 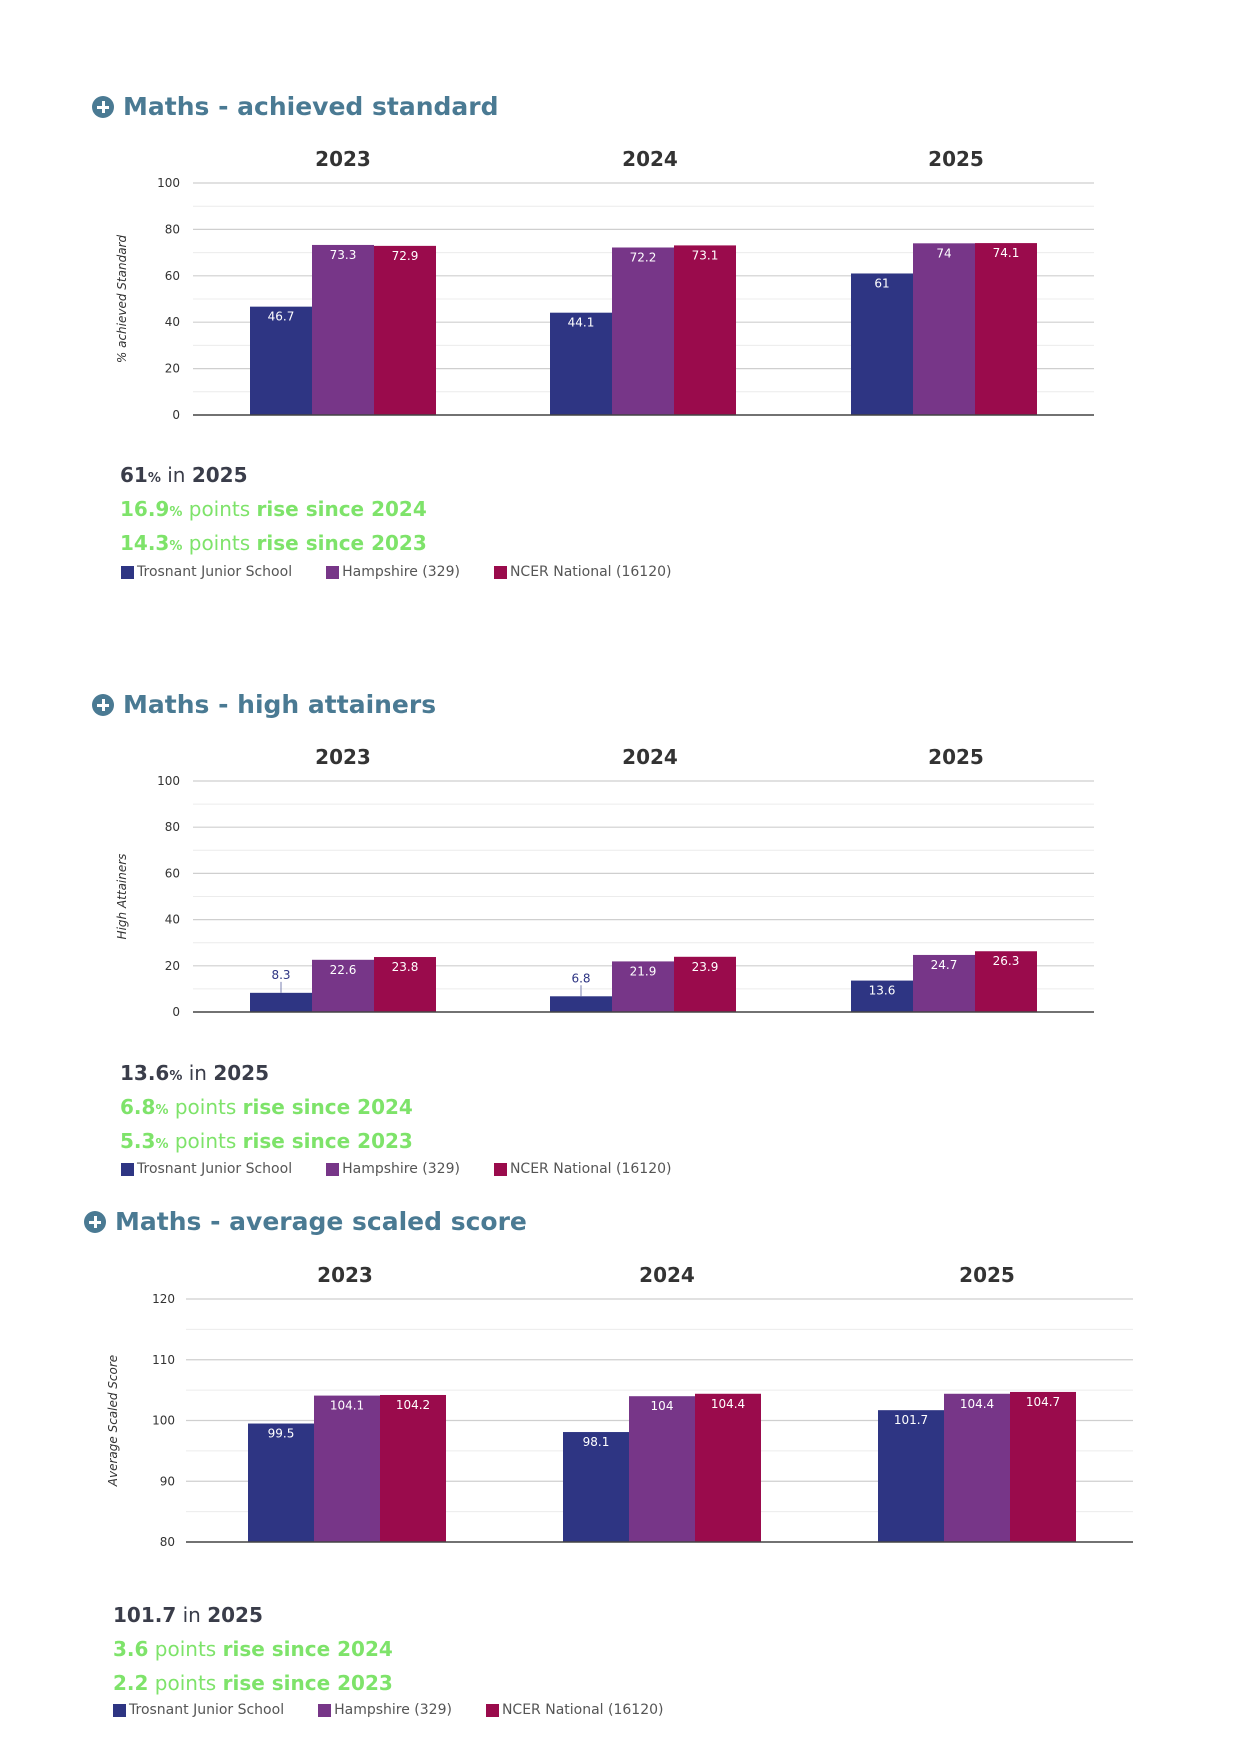 I want to click on stat-rise-since-2024: 16.9% points rise since 2024, so click(x=273, y=509).